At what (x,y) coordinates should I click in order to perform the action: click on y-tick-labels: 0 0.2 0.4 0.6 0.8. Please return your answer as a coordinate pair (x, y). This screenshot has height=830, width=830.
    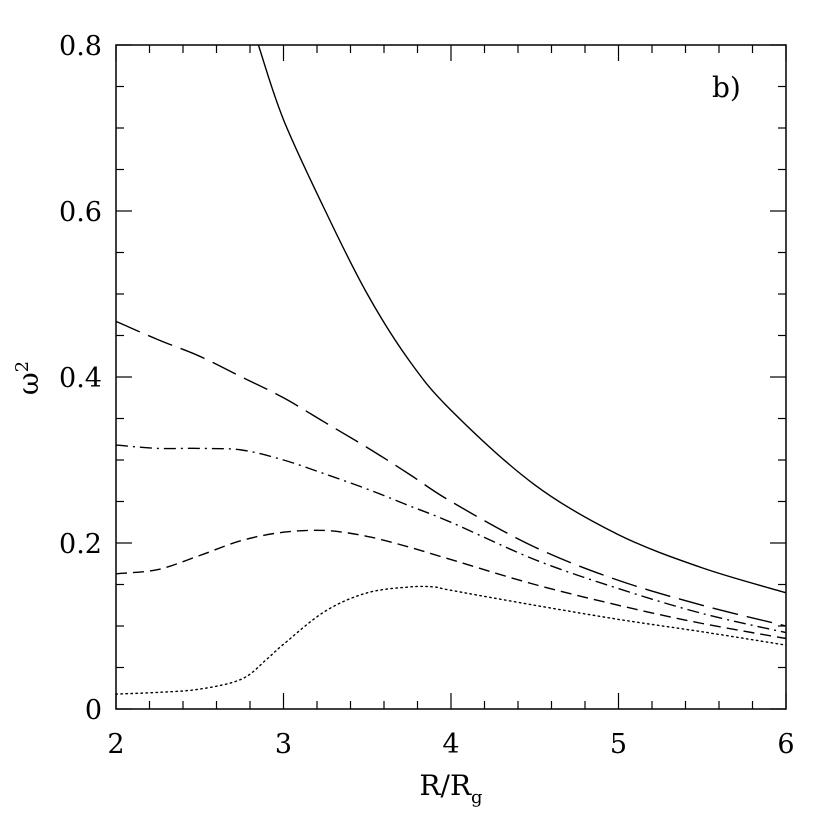
    Looking at the image, I should click on (80, 378).